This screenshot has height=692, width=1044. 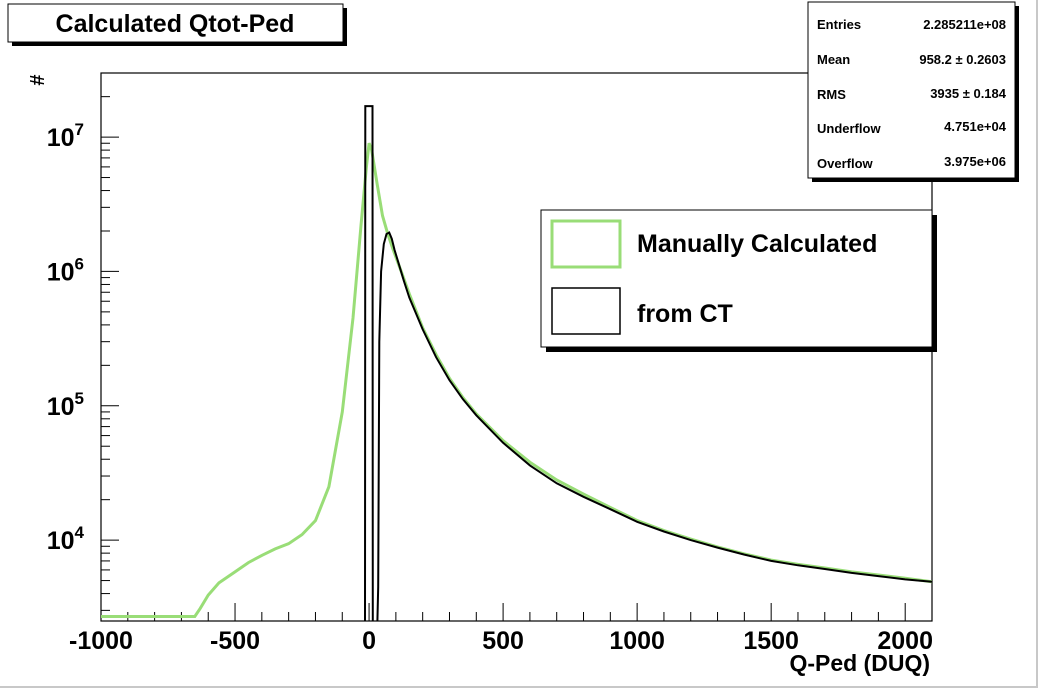 What do you see at coordinates (831, 94) in the screenshot?
I see `stats-rms-label: RMS` at bounding box center [831, 94].